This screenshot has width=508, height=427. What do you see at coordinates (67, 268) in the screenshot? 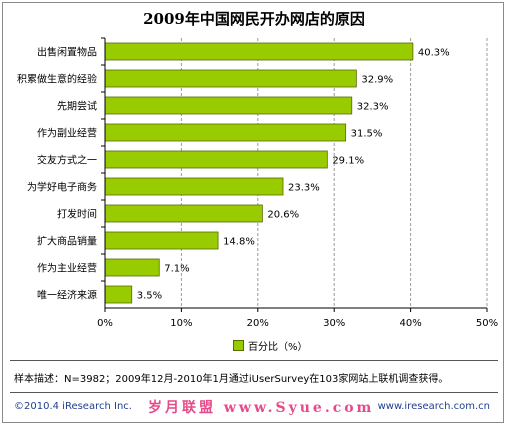
I see `category-label: 作为主业经营` at bounding box center [67, 268].